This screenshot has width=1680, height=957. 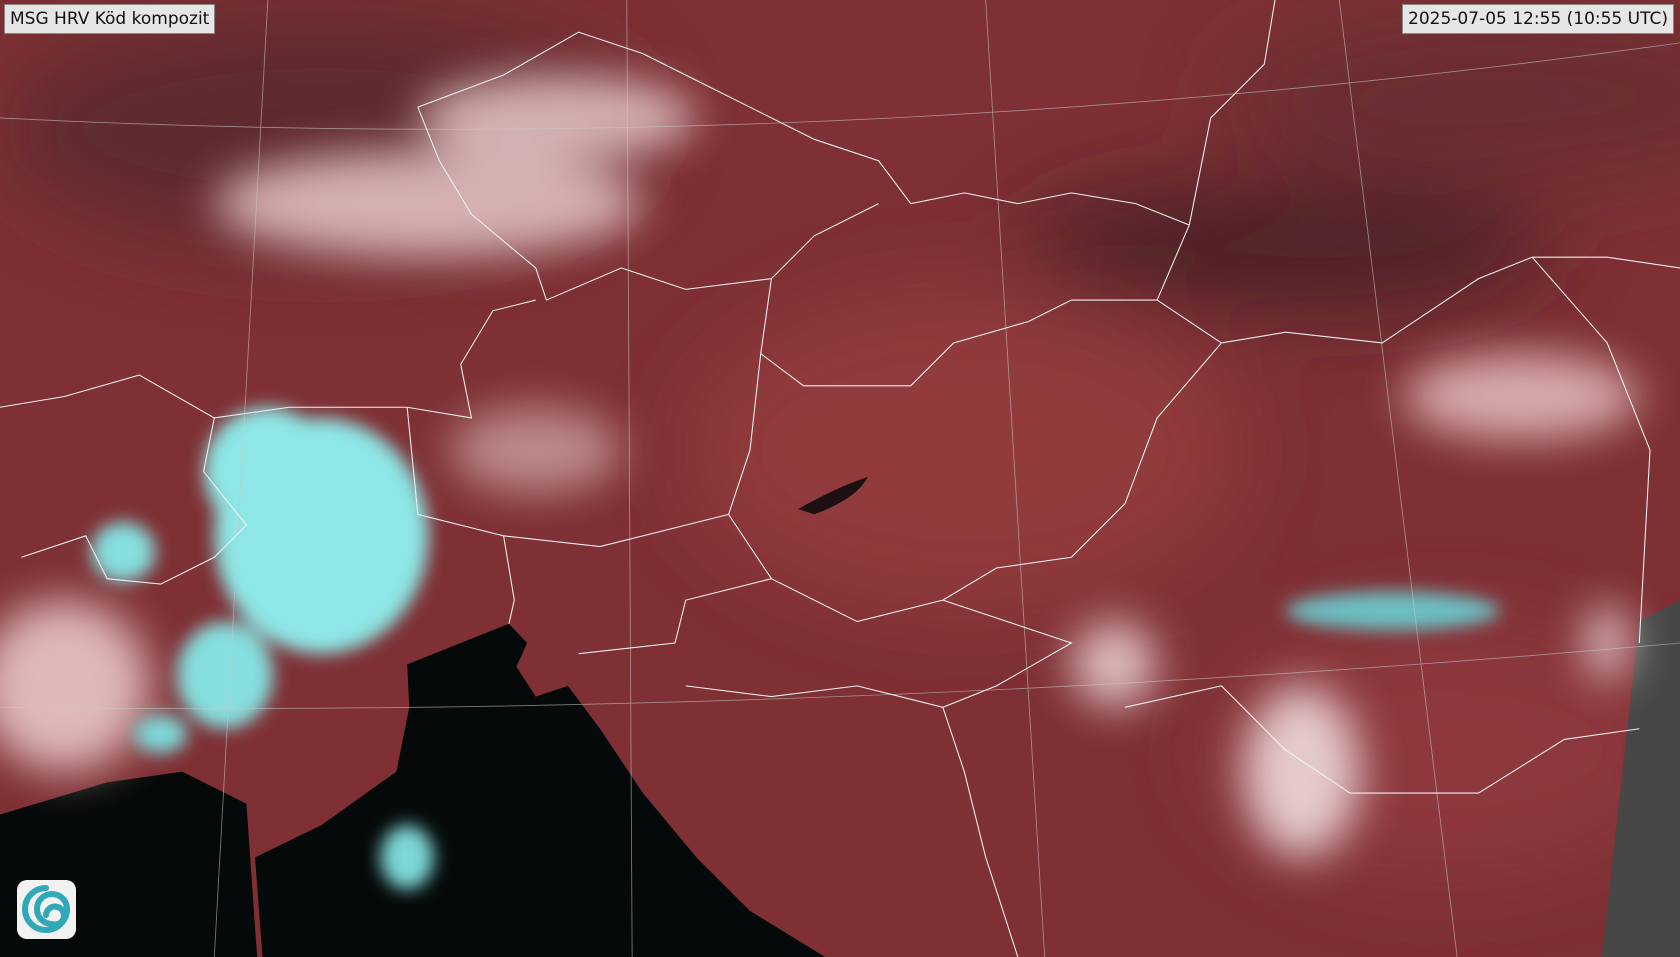 I want to click on lake, so click(x=833, y=495).